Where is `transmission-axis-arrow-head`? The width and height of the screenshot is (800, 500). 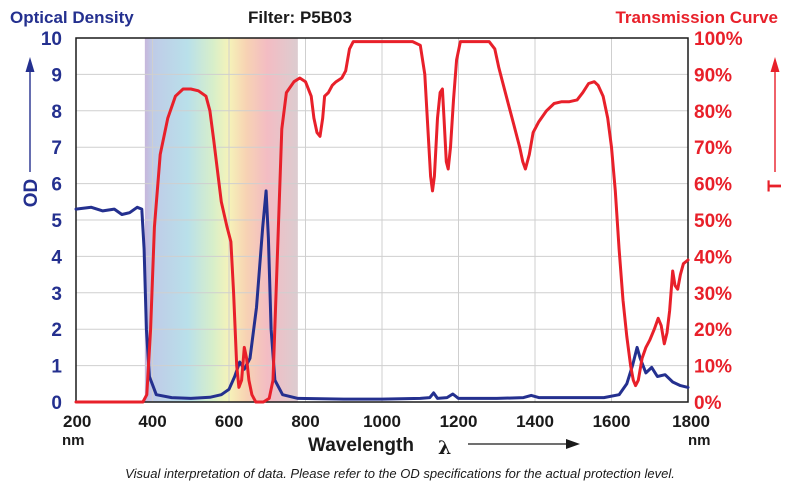
transmission-axis-arrow-head is located at coordinates (775, 64).